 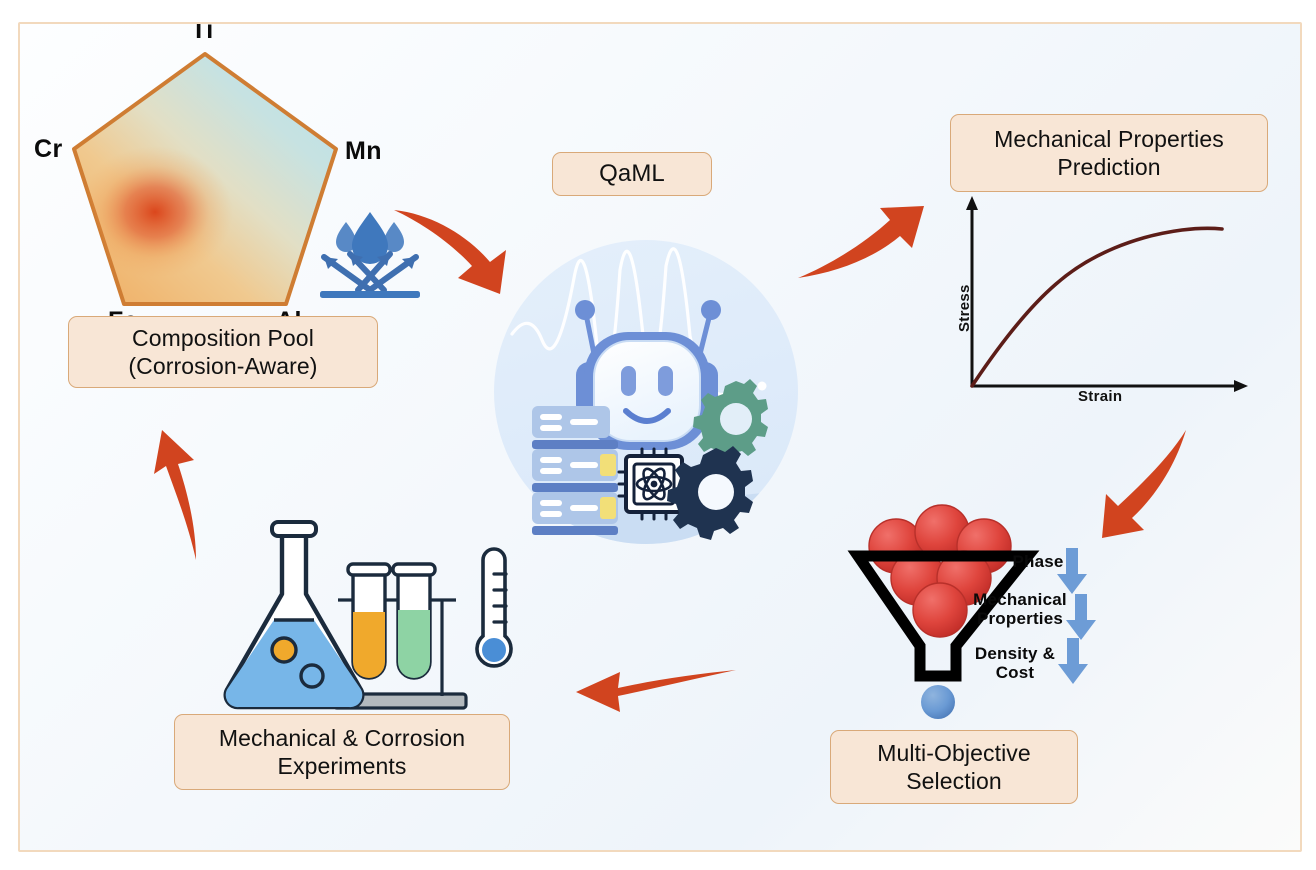 I want to click on criterion-label-phase: Phase, so click(x=1038, y=561).